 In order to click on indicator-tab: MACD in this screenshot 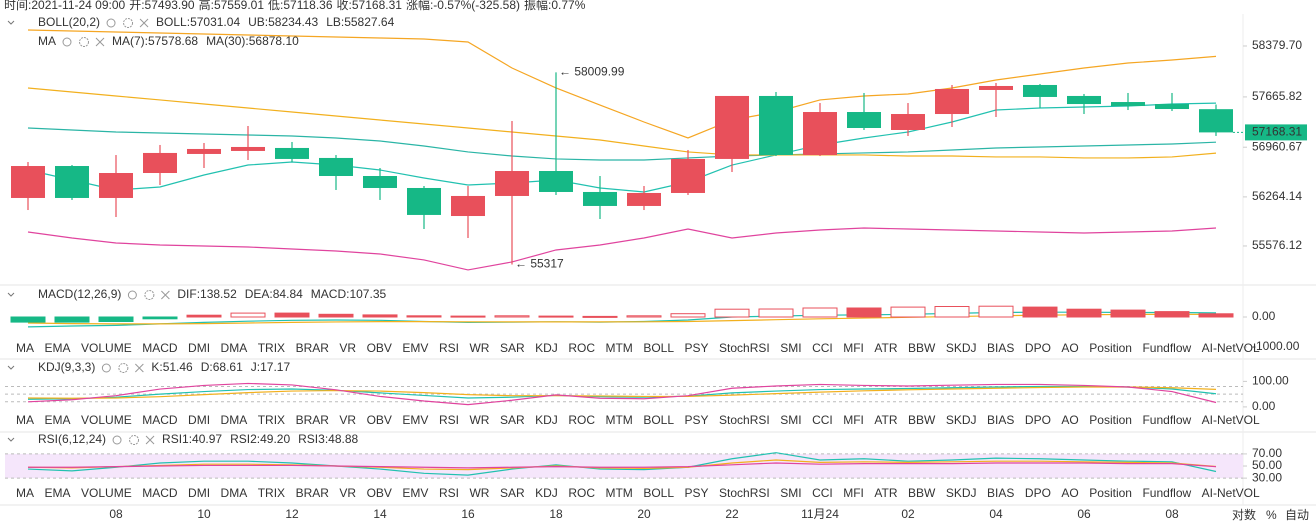, I will do `click(160, 493)`.